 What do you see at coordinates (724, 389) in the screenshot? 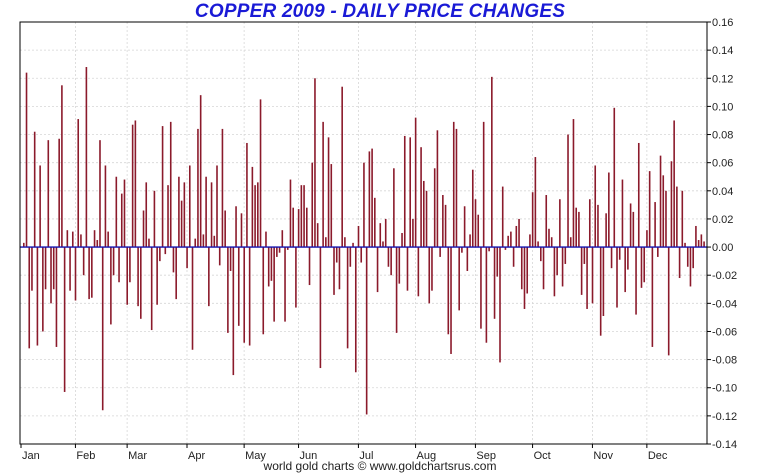
I see `y-tick-label: -0.10` at bounding box center [724, 389].